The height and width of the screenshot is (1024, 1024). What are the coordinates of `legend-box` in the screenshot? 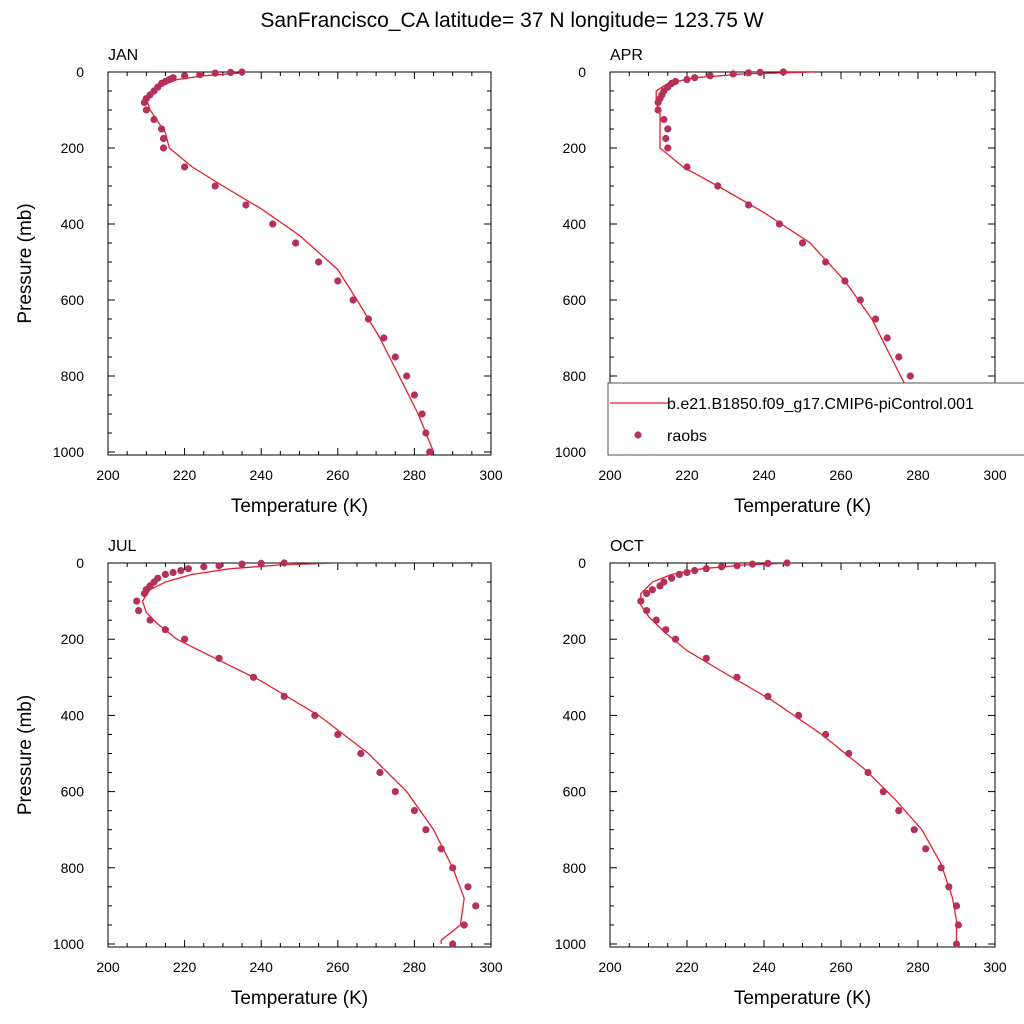 It's located at (815, 419).